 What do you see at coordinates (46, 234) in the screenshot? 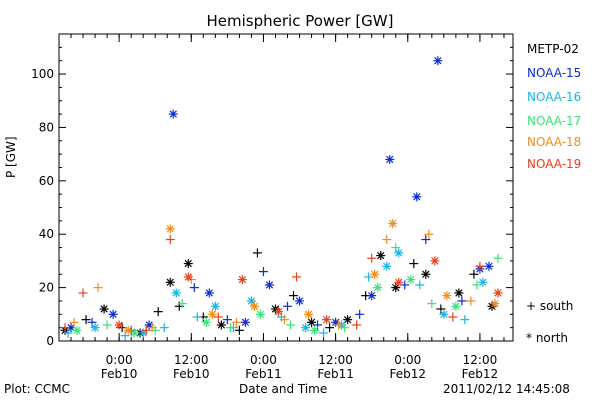
I see `y-tick-label: 40` at bounding box center [46, 234].